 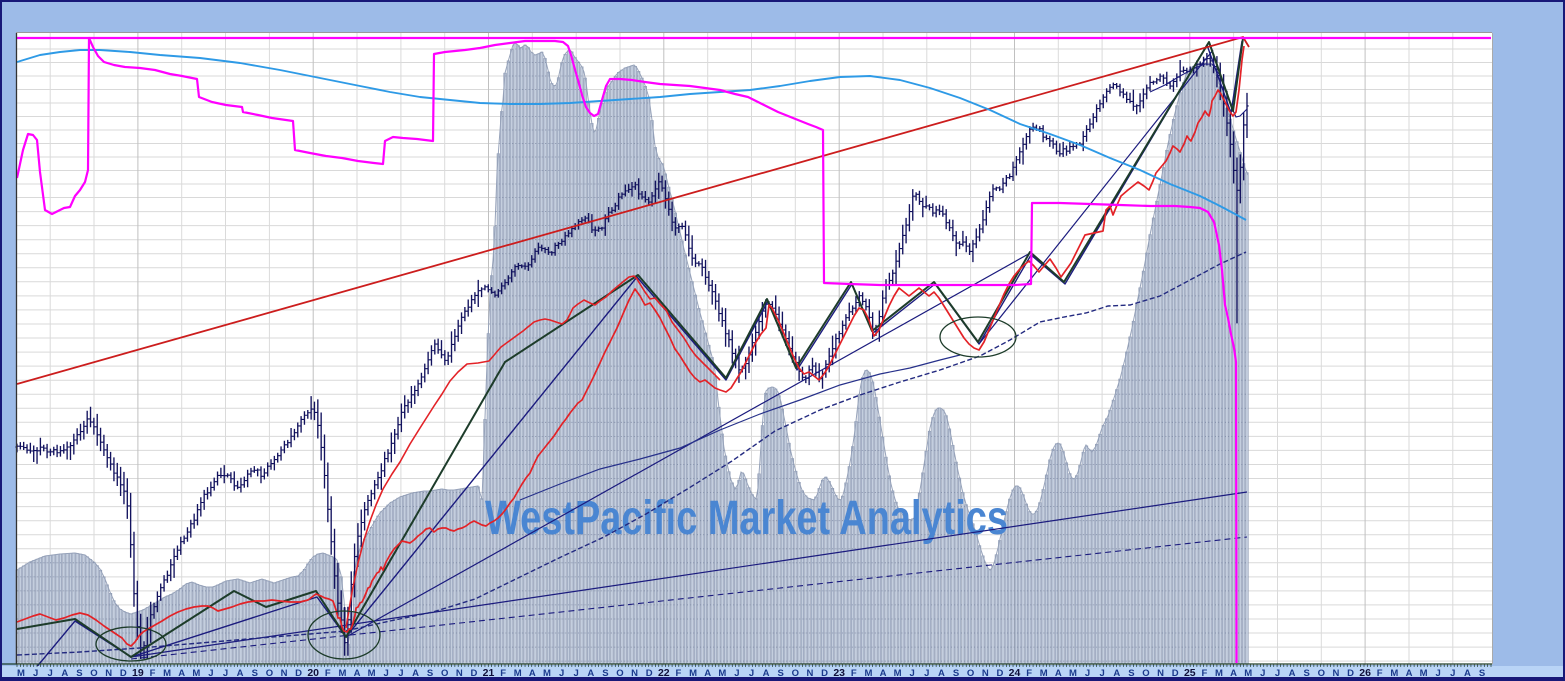 I want to click on svg-text: 19, so click(x=138, y=673).